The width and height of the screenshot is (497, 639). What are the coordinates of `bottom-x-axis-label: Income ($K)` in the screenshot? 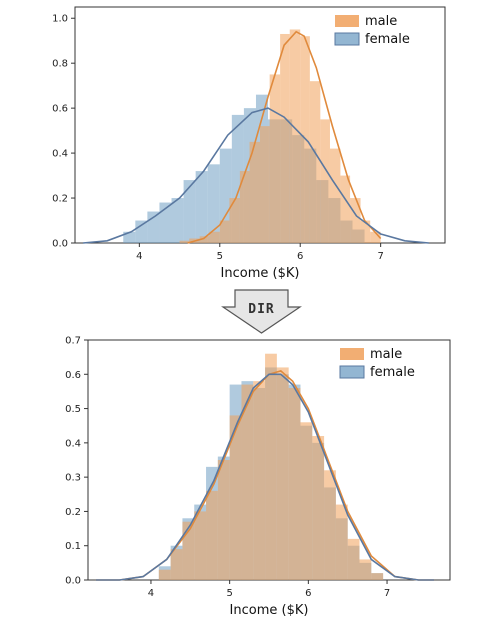 It's located at (269, 610).